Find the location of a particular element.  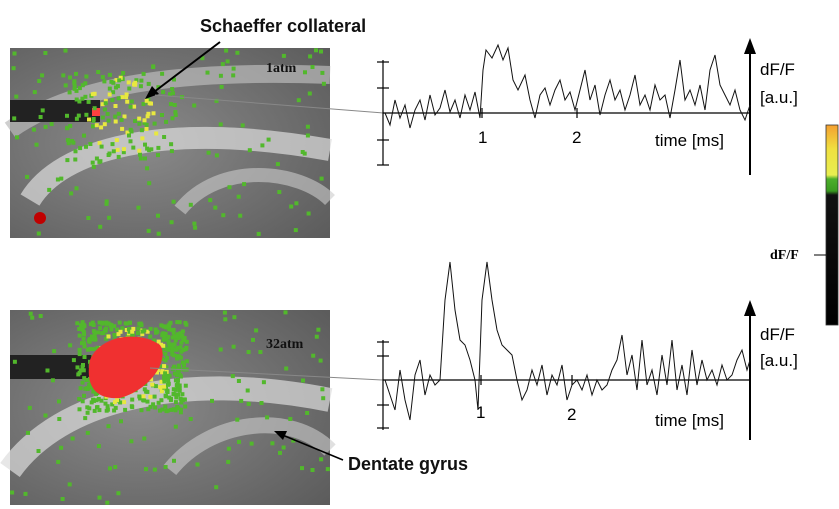

trace is located at coordinates (567, 341).